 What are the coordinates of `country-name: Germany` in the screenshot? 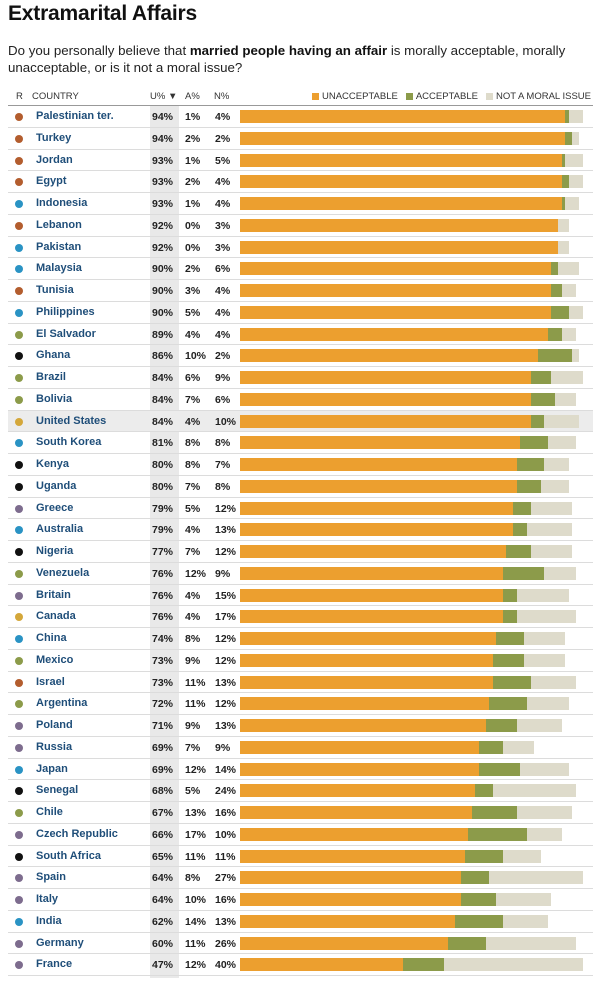 It's located at (60, 942).